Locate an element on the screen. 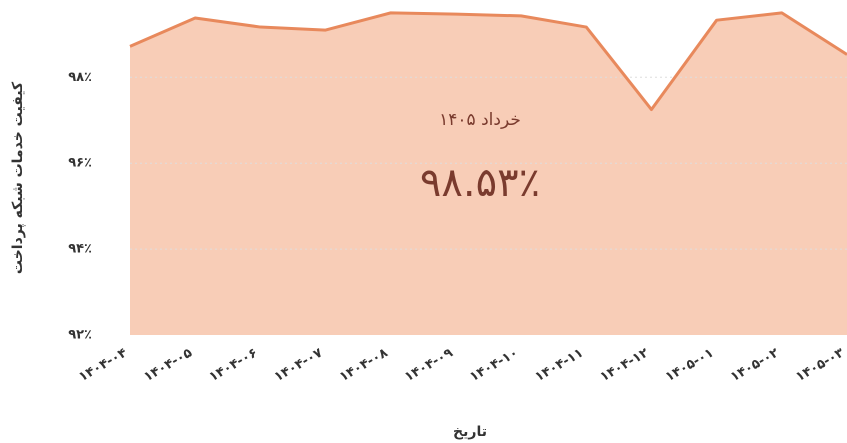 The image size is (847, 443). x-axis-label: تاریخ is located at coordinates (470, 432).